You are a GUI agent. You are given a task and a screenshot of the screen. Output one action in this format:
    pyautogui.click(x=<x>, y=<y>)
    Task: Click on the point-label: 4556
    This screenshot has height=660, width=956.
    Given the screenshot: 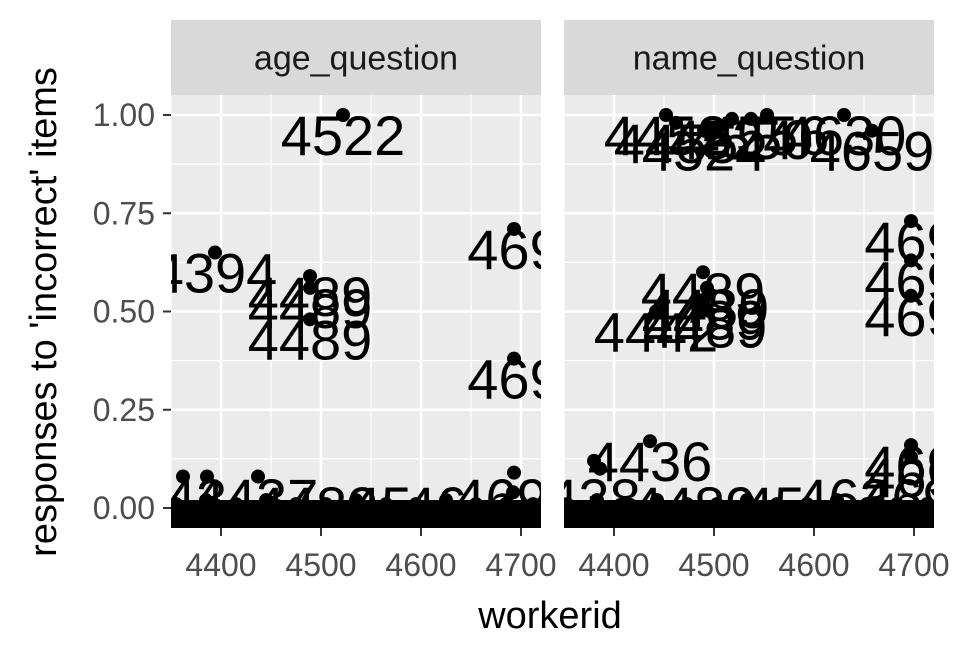 What is the action you would take?
    pyautogui.click(x=767, y=135)
    